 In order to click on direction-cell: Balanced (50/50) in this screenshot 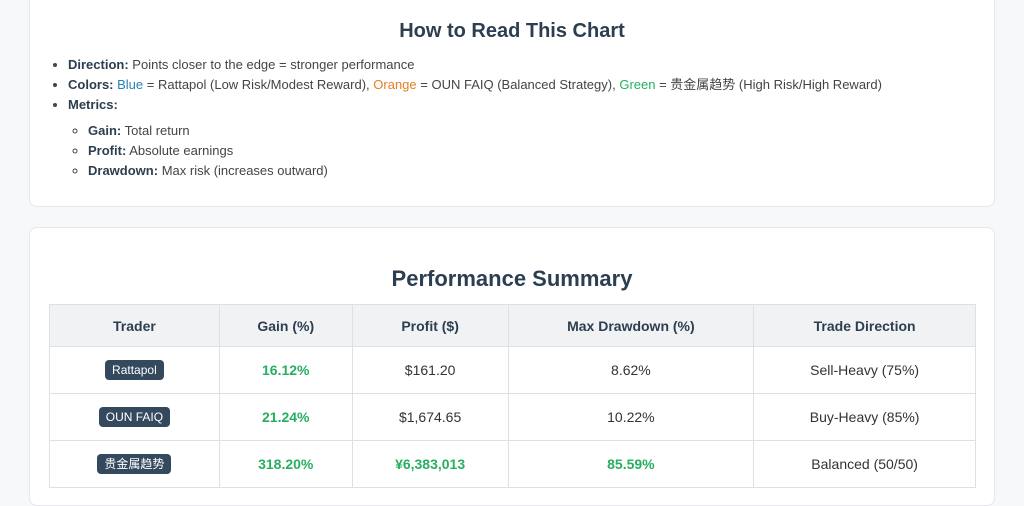, I will do `click(864, 464)`.